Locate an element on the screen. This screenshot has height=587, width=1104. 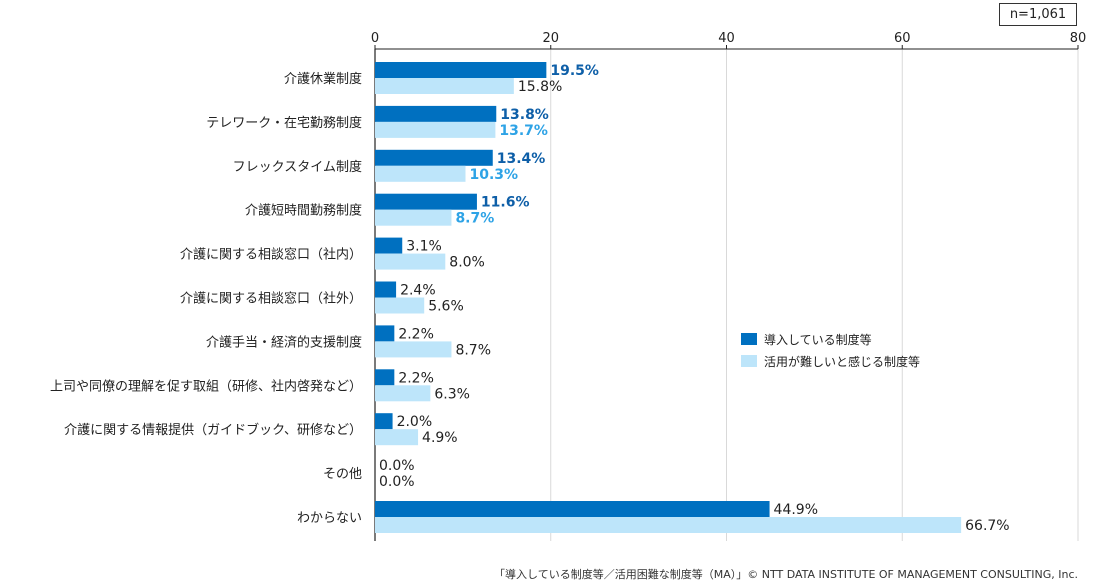
category-label: テレワーク・在宅勤務制度 is located at coordinates (284, 123).